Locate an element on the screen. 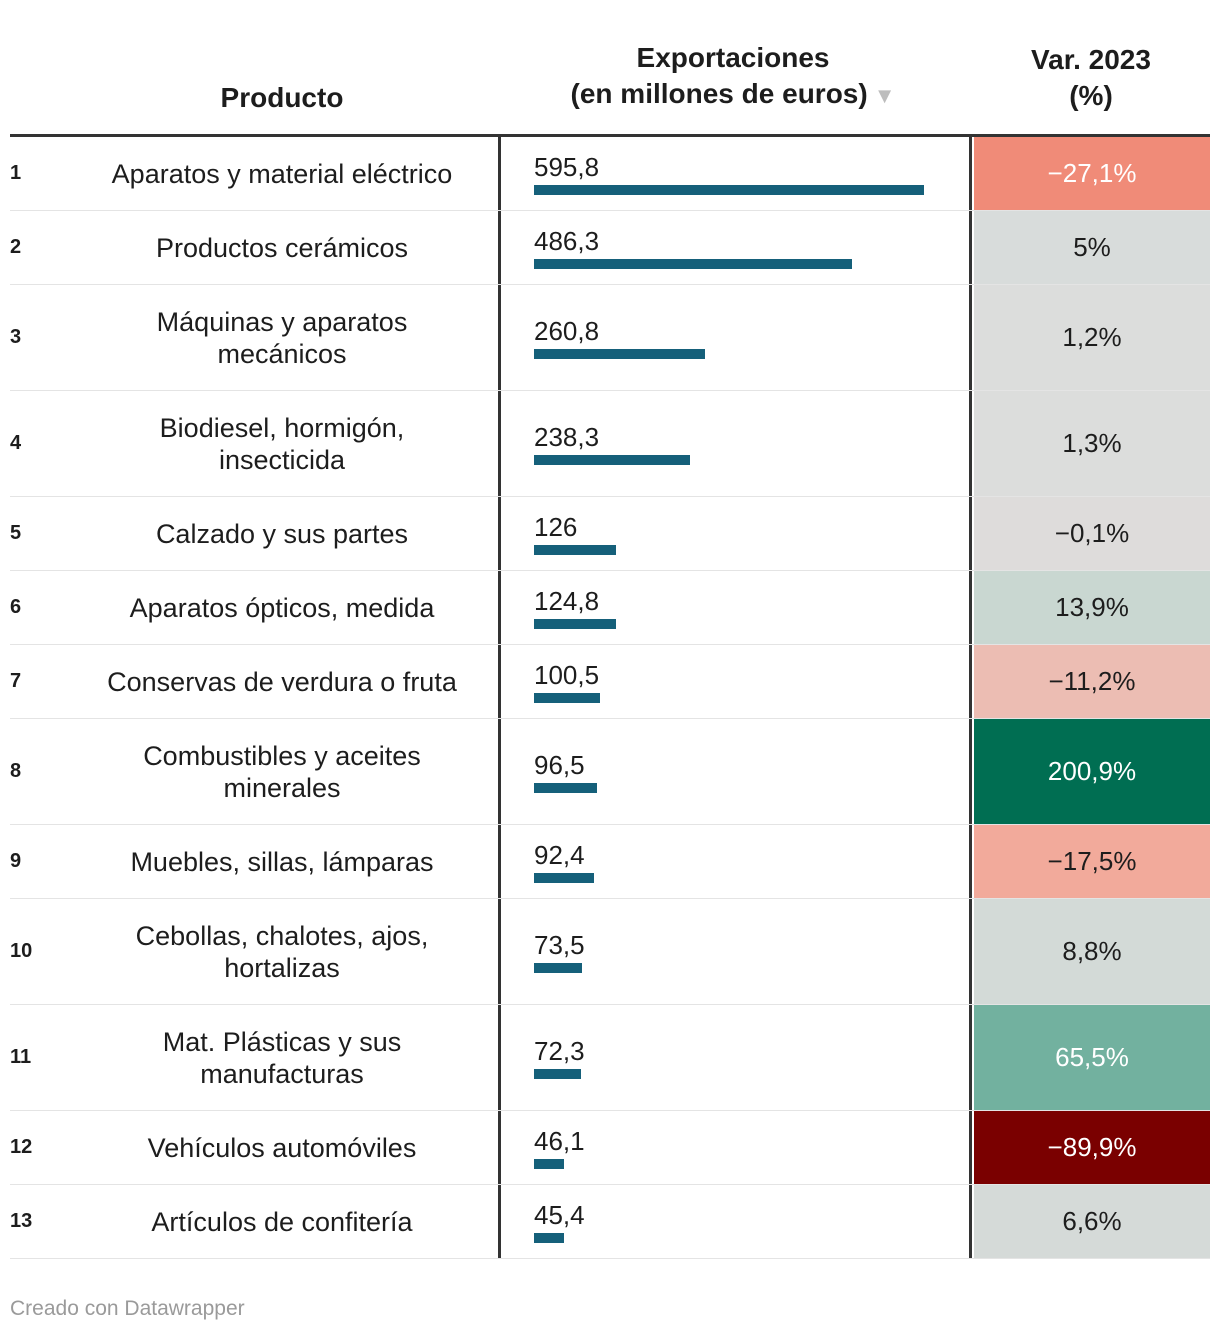 Image resolution: width=1220 pixels, height=1334 pixels. header-var-line1: Var. 2023 is located at coordinates (1091, 59).